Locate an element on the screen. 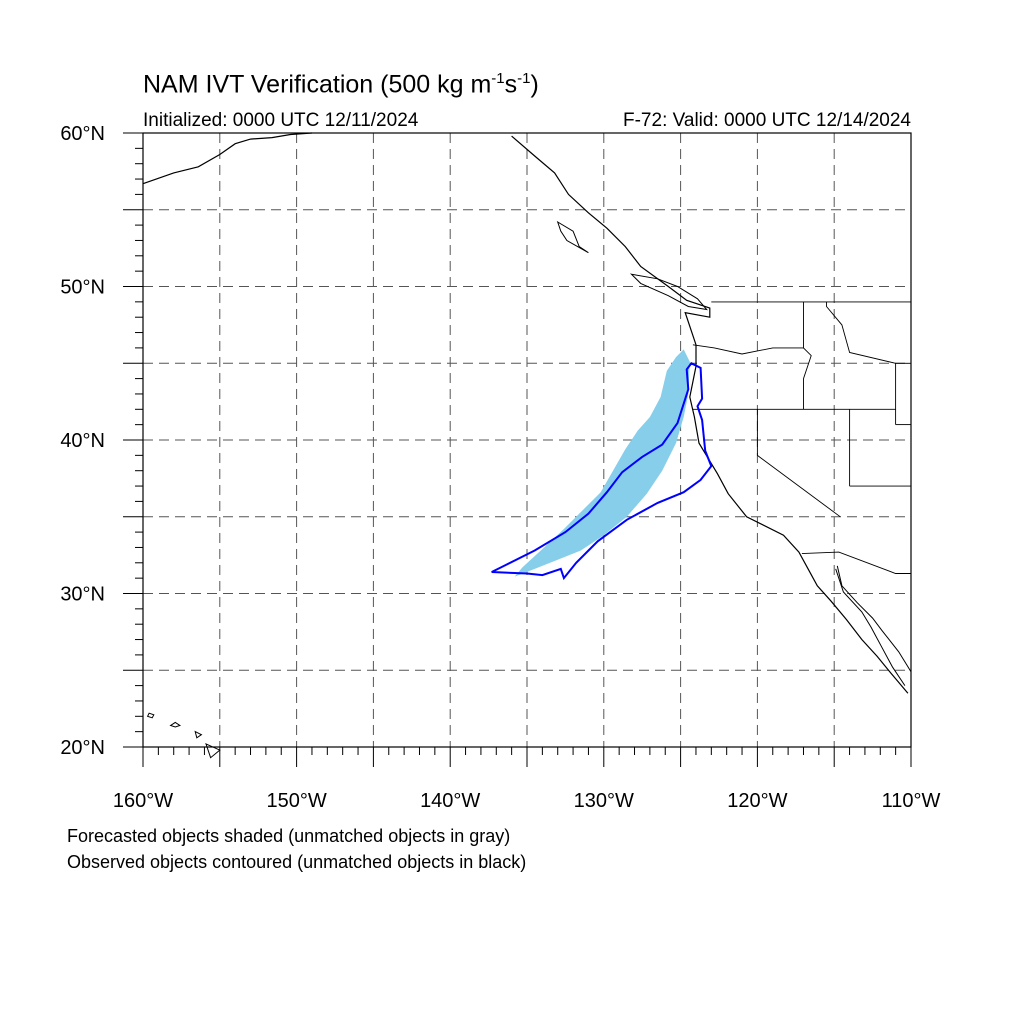 The width and height of the screenshot is (1024, 1024). title-mid: s is located at coordinates (511, 84).